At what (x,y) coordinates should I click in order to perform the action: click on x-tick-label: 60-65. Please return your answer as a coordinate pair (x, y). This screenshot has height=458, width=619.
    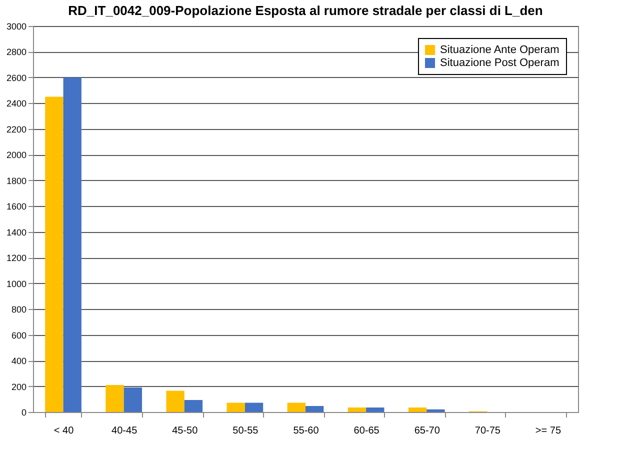
    Looking at the image, I should click on (367, 431).